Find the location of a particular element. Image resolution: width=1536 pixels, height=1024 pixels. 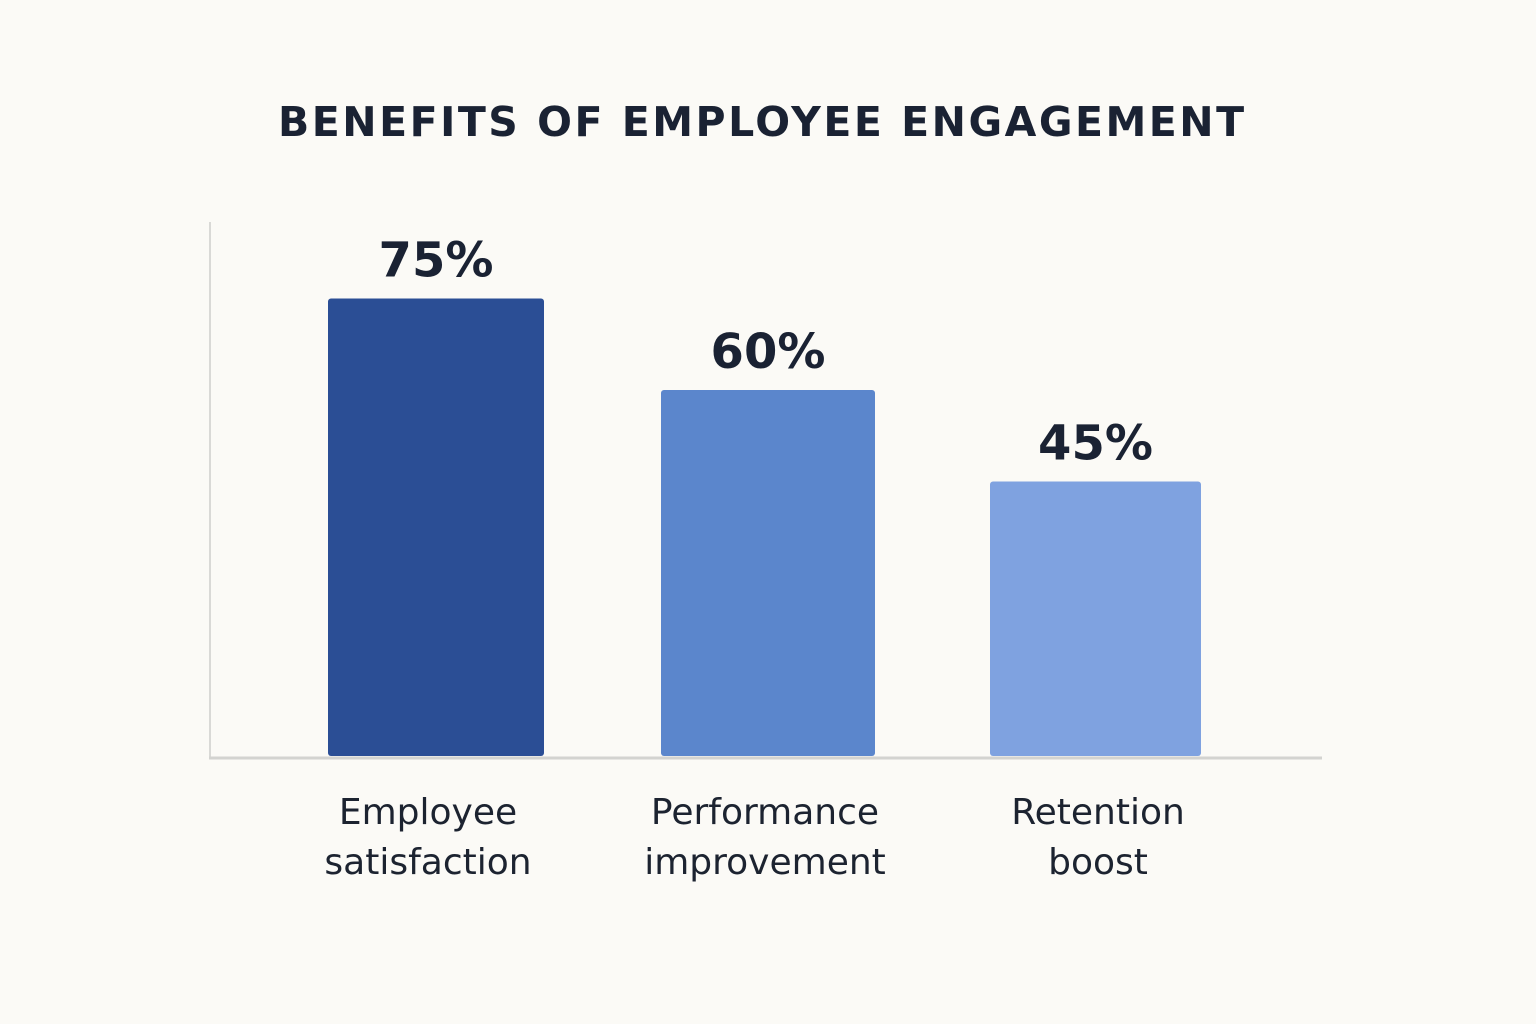

category-label: Employee satisfaction is located at coordinates (428, 837).